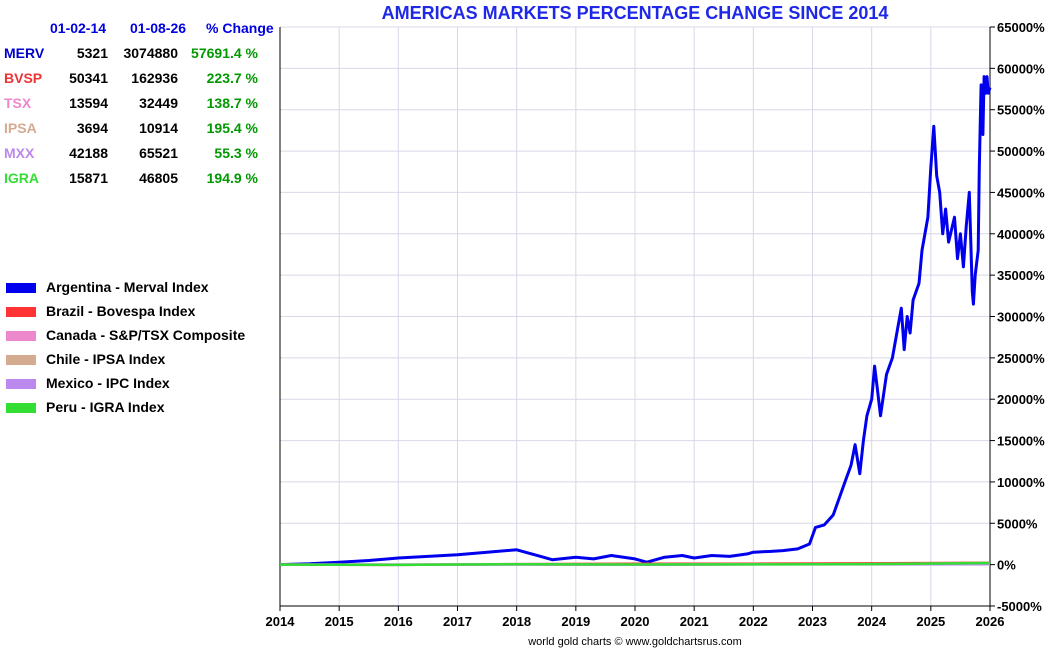  I want to click on stats-end: 10914, so click(158, 128).